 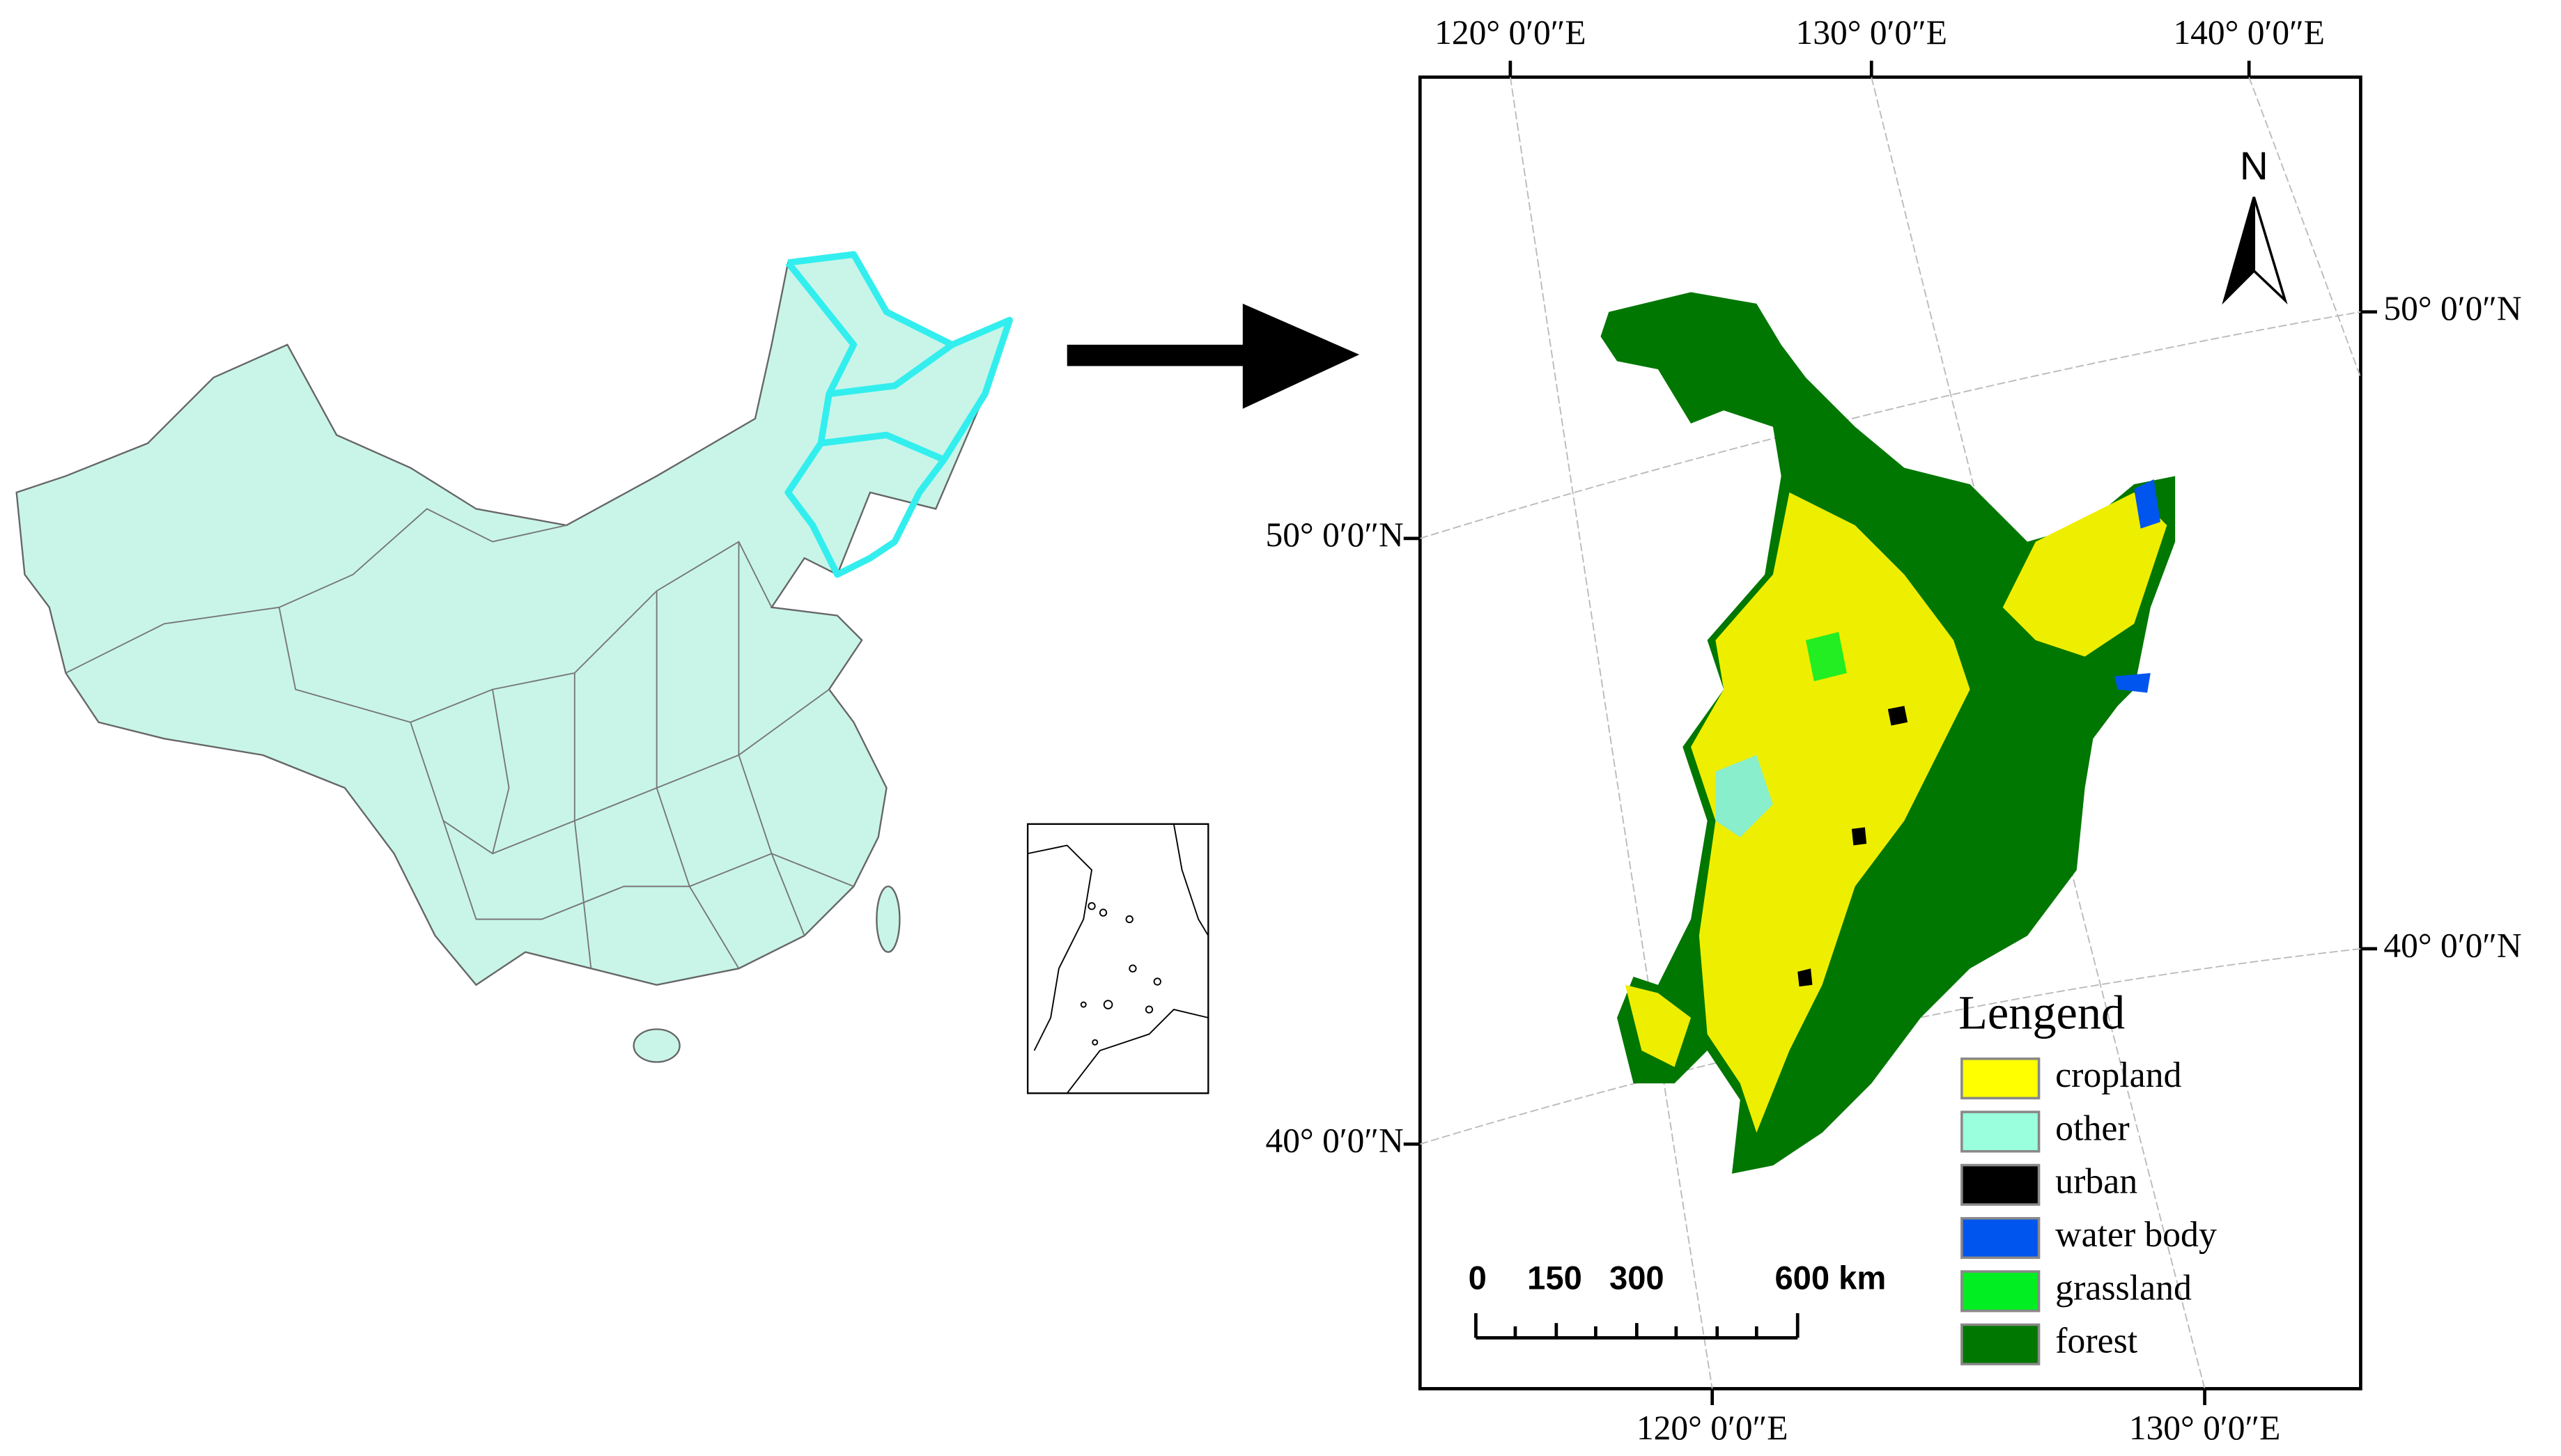 What do you see at coordinates (1744, 795) in the screenshot?
I see `region-other` at bounding box center [1744, 795].